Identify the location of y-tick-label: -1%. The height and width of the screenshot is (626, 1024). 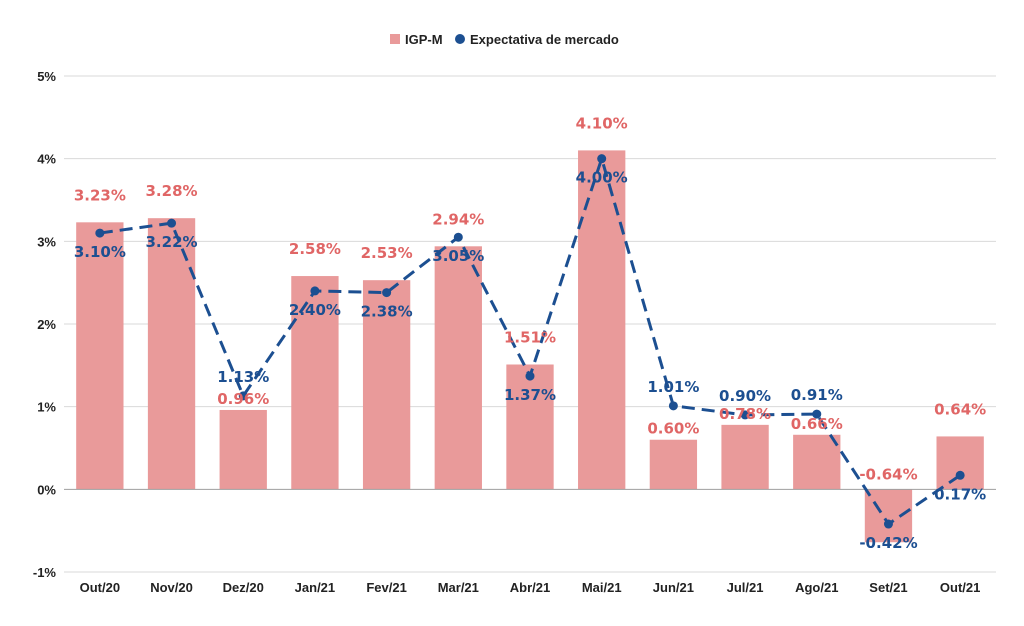
(45, 572).